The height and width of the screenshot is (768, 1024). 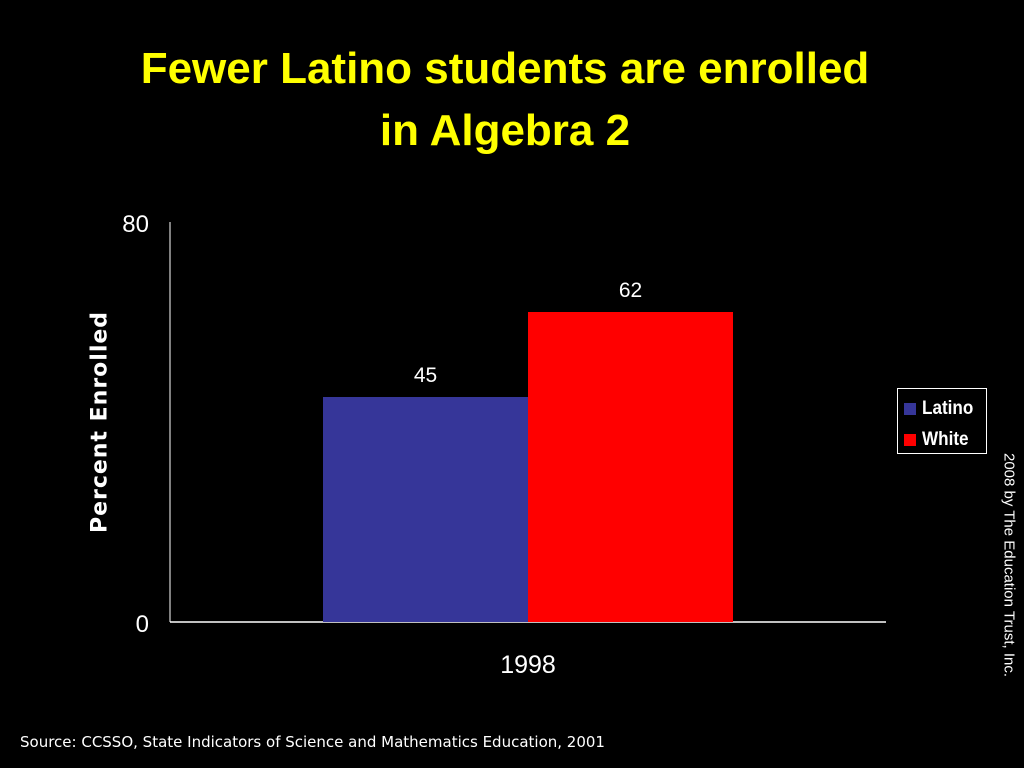 What do you see at coordinates (505, 68) in the screenshot?
I see `title-line-1: Fewer Latino students are enrolled` at bounding box center [505, 68].